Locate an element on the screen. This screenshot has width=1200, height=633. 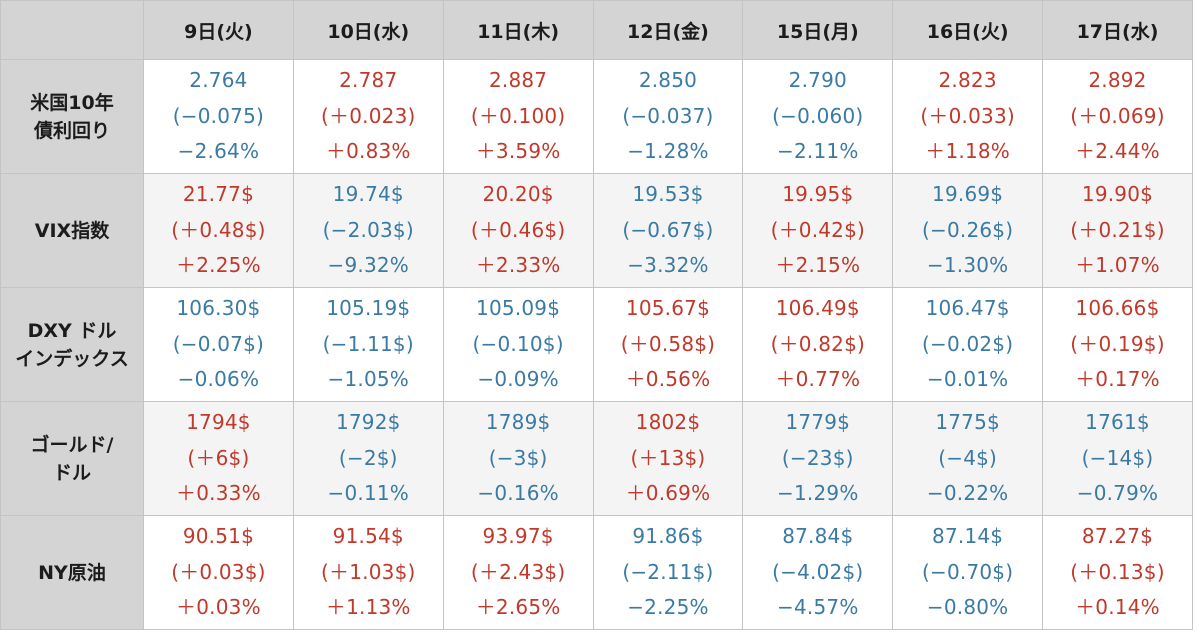
date-header: 17日(水) is located at coordinates (1117, 30).